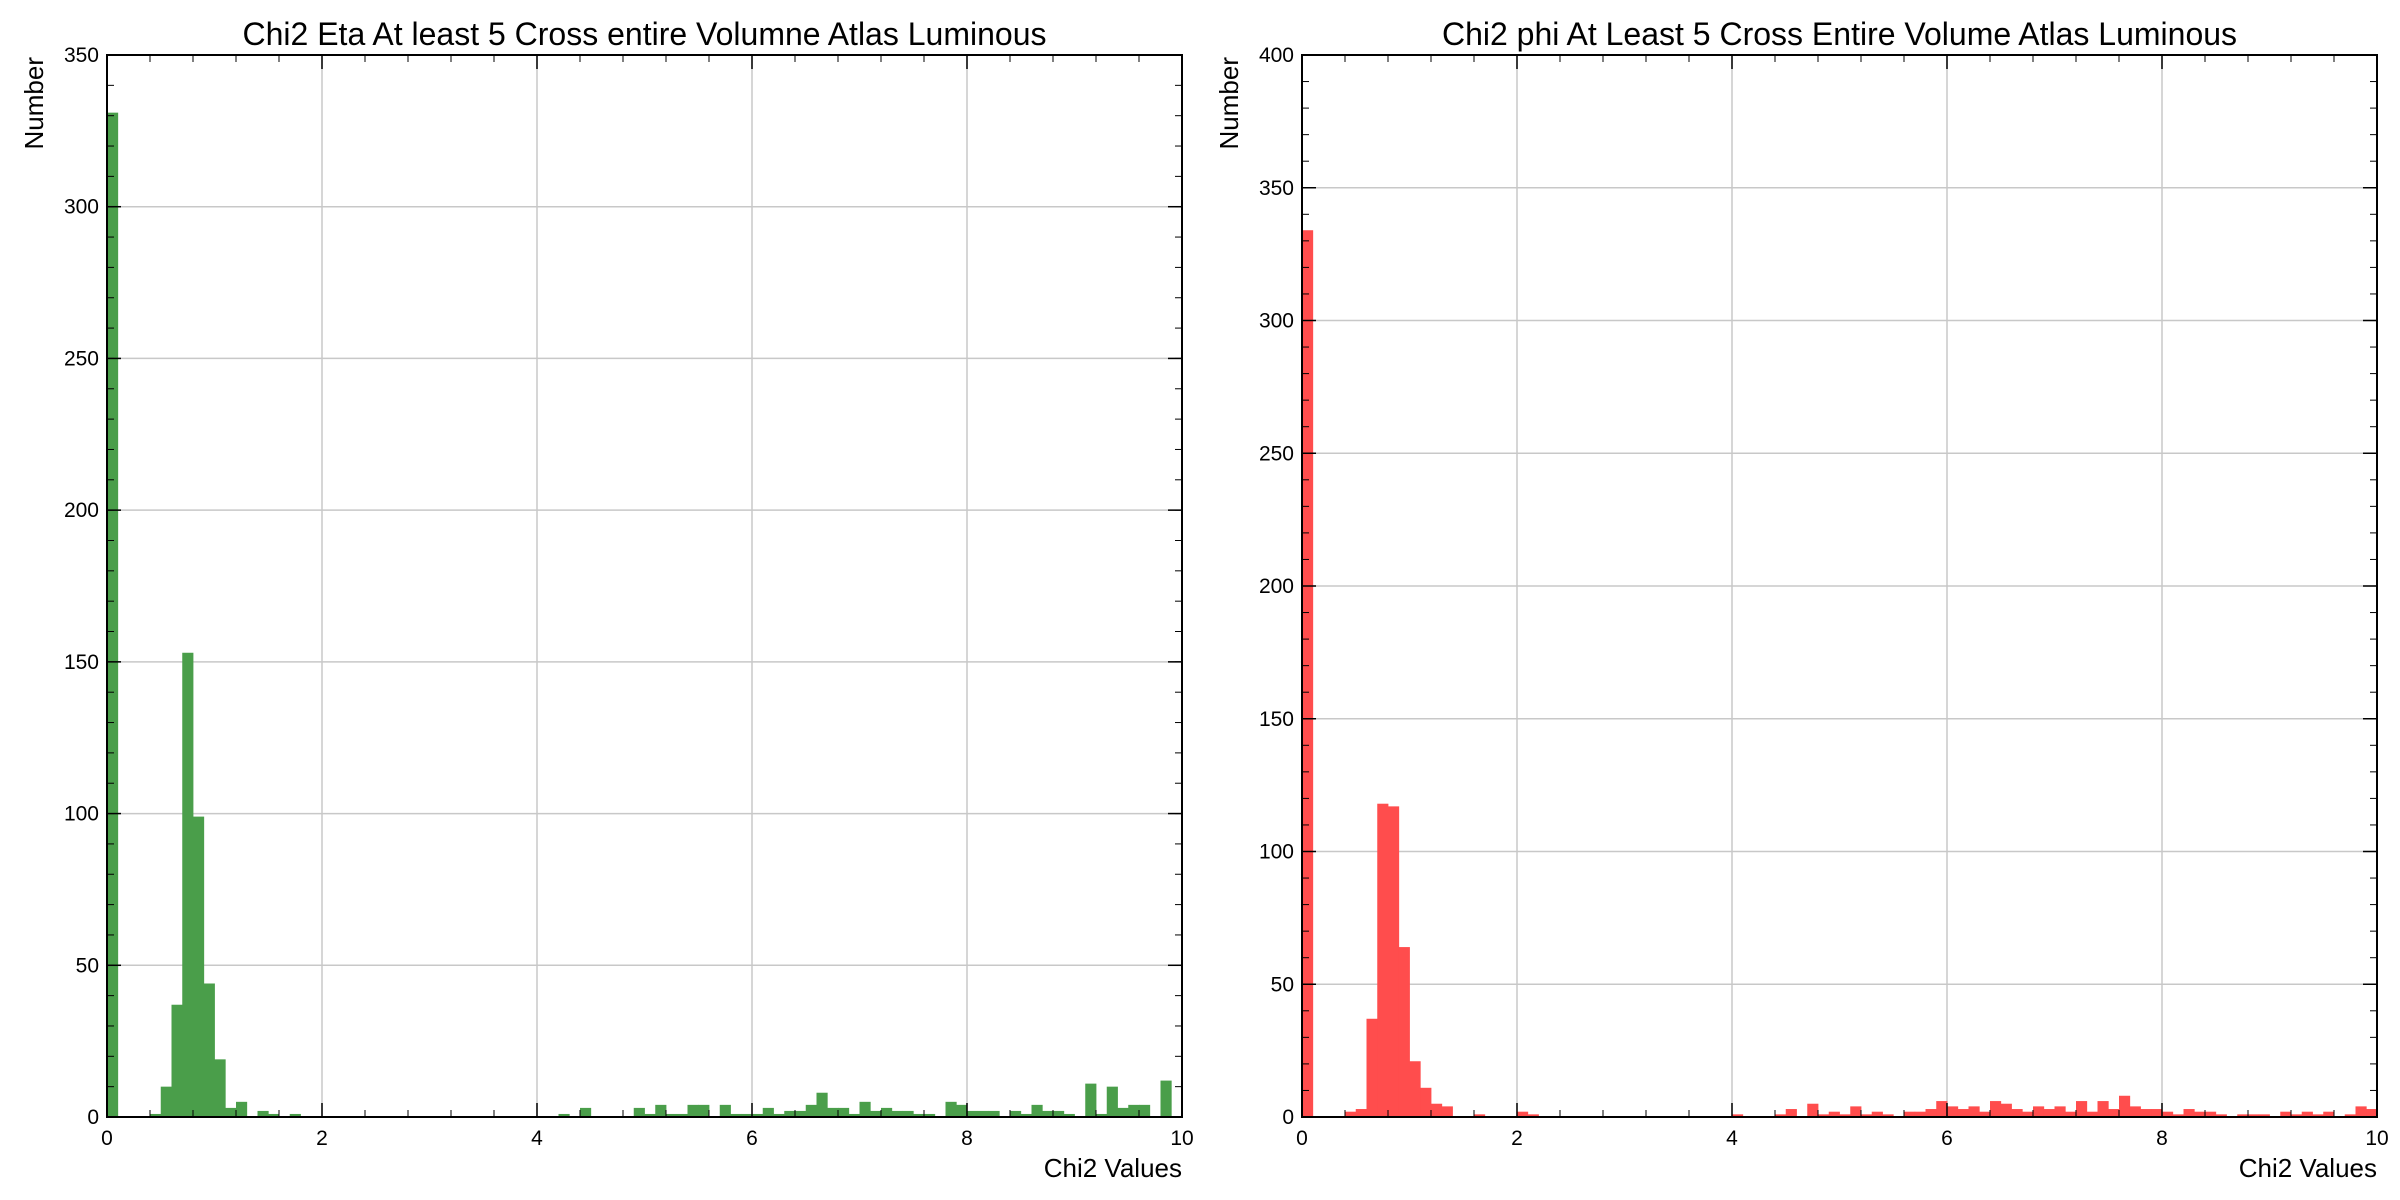 This screenshot has height=1200, width=2400. What do you see at coordinates (1302, 1138) in the screenshot?
I see `x-tick-label: 0` at bounding box center [1302, 1138].